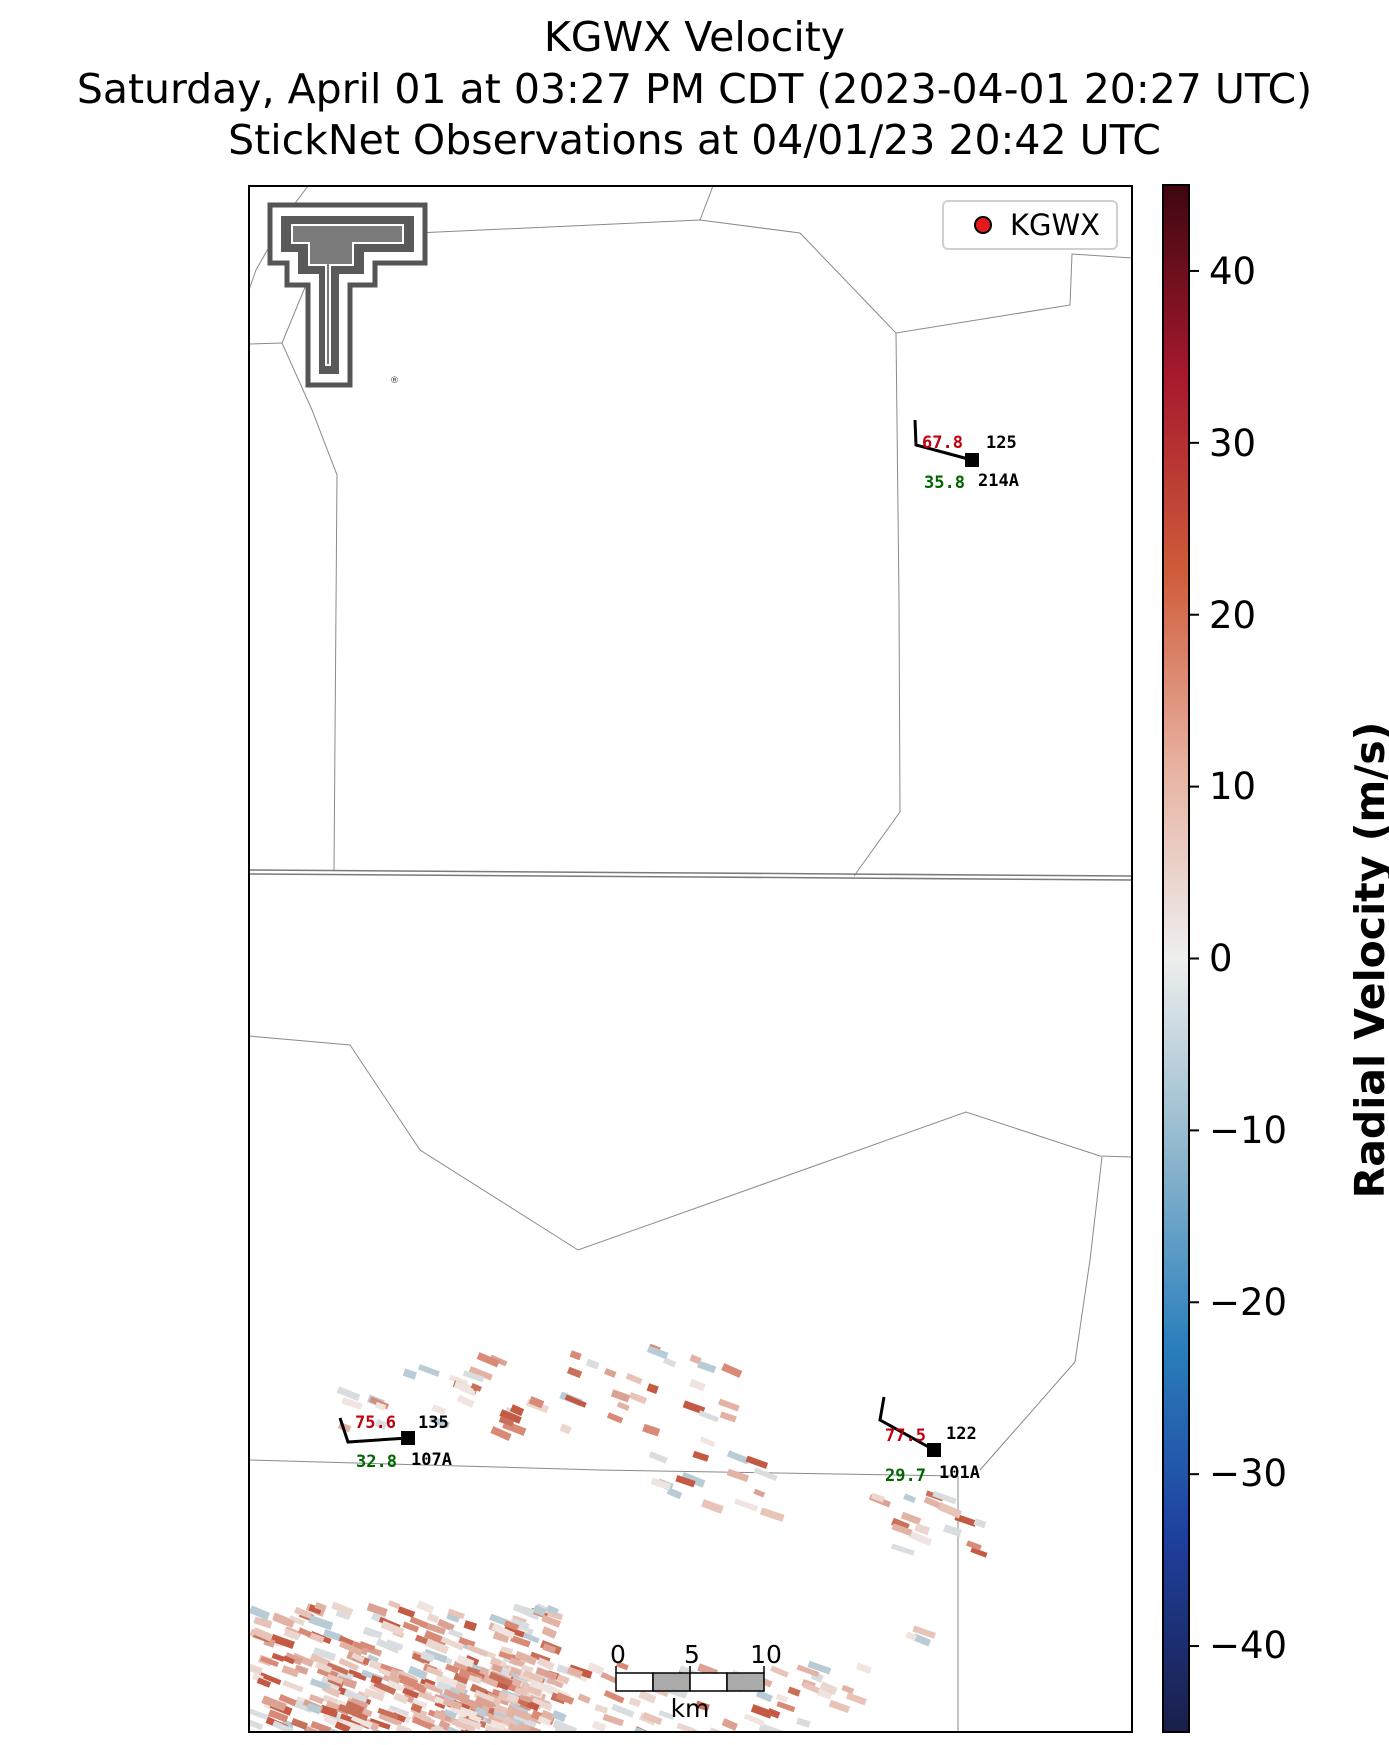 The width and height of the screenshot is (1389, 1745). Describe the element at coordinates (1367, 960) in the screenshot. I see `colorbar-title: Radial Velocity (m/s)` at that location.